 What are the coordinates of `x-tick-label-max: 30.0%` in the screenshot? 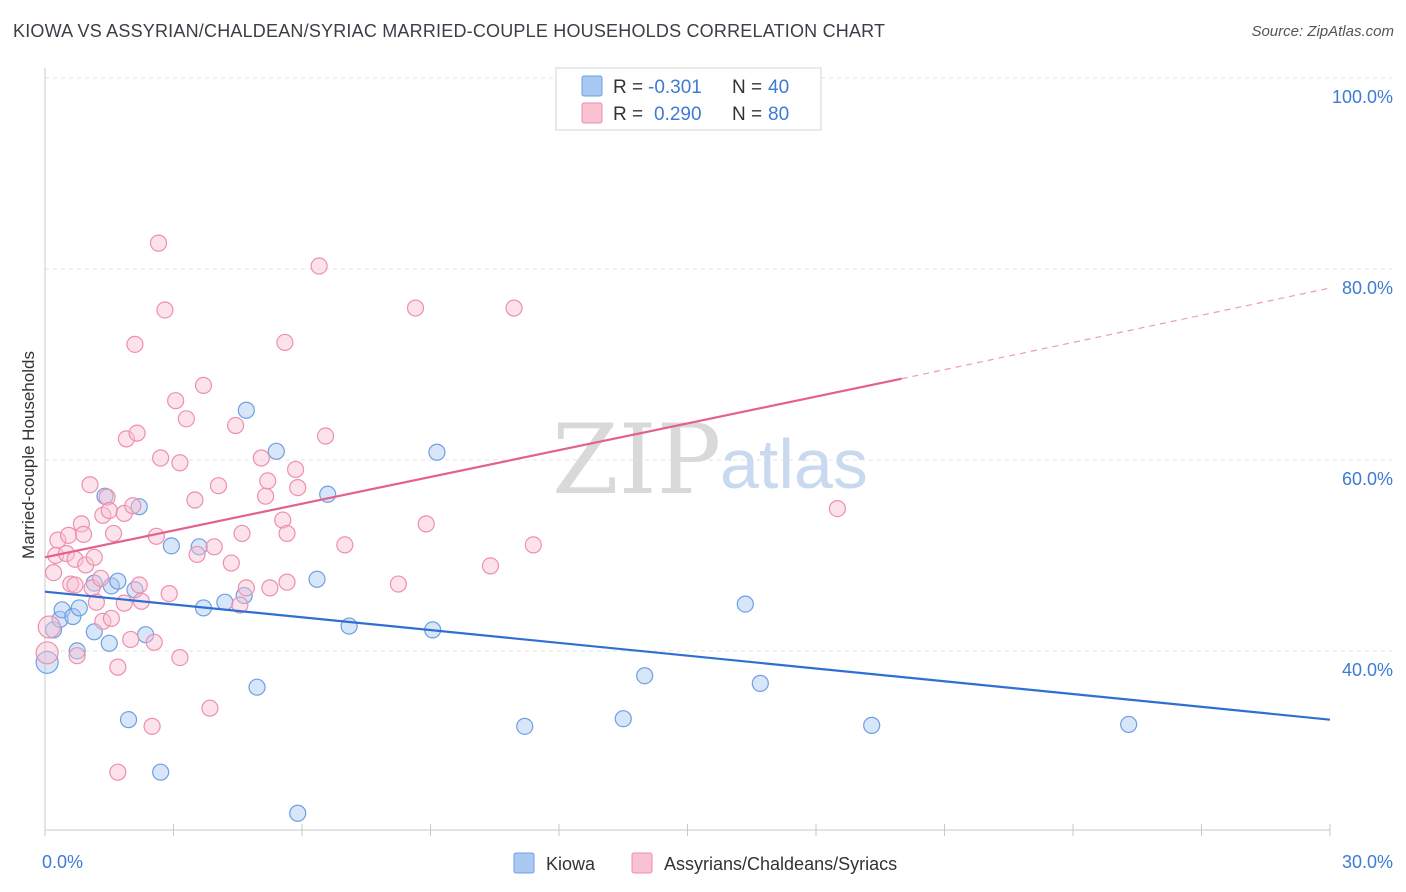 It's located at (1367, 862).